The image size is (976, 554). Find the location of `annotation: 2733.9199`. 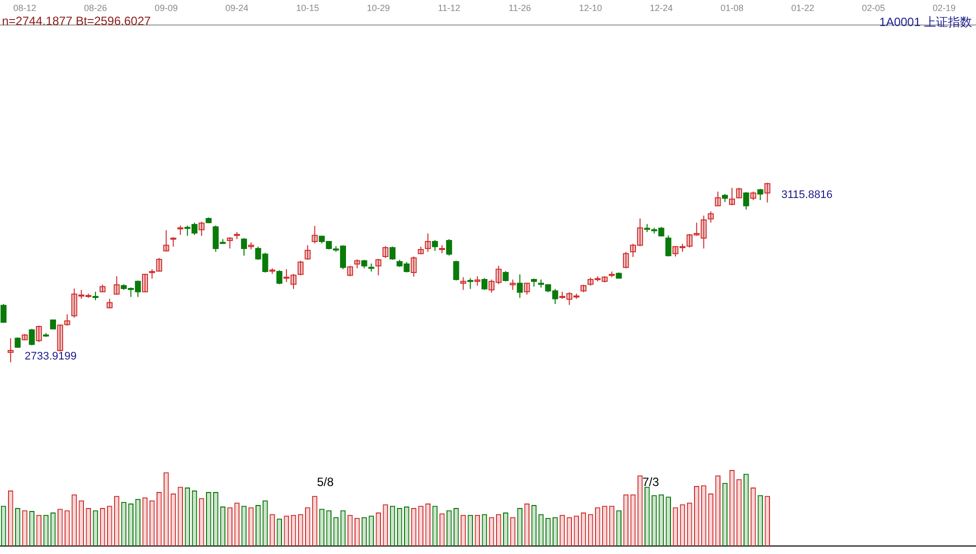

annotation: 2733.9199 is located at coordinates (50, 356).